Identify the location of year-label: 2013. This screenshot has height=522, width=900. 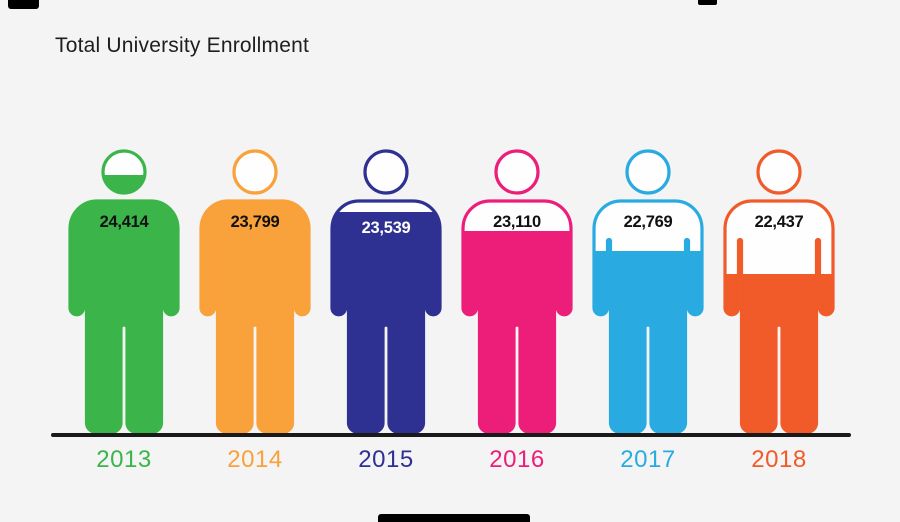
(124, 459).